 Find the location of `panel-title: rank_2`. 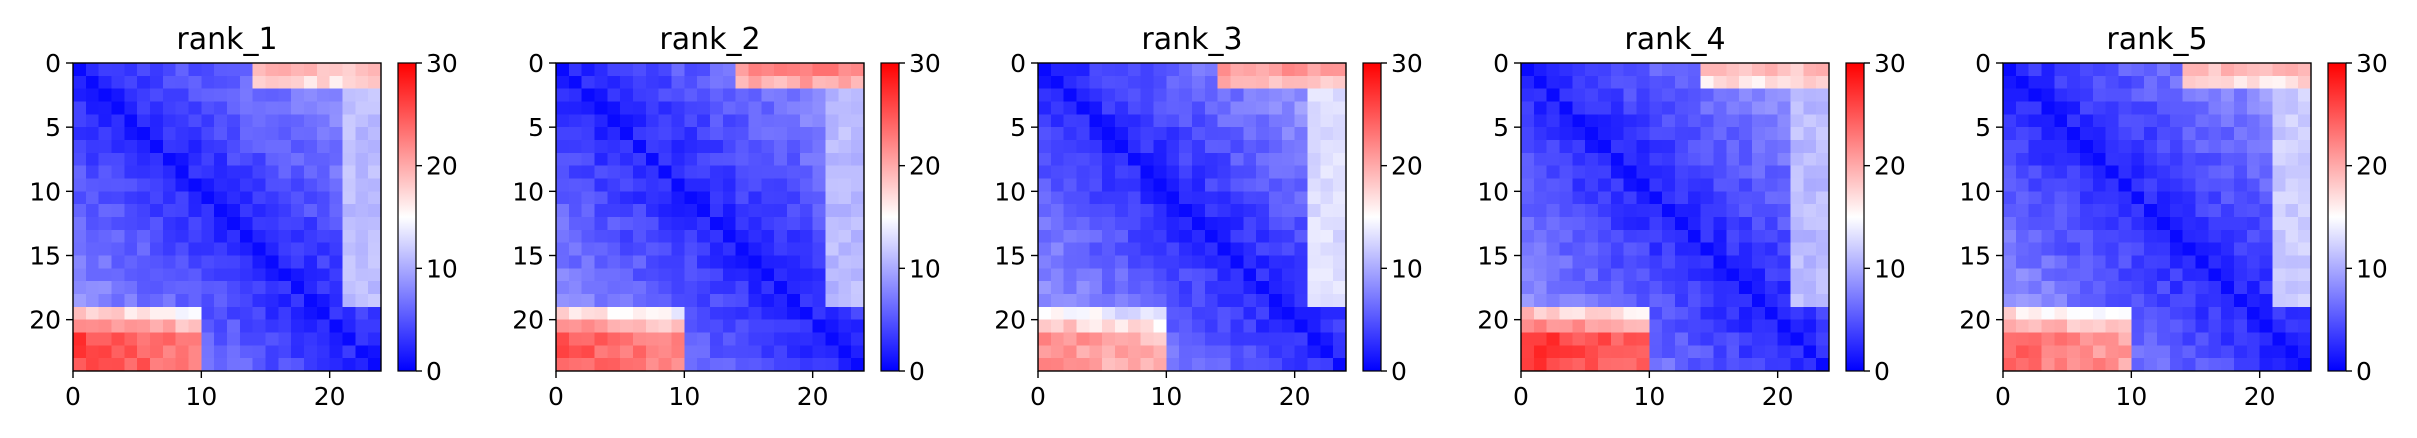

panel-title: rank_2 is located at coordinates (709, 39).